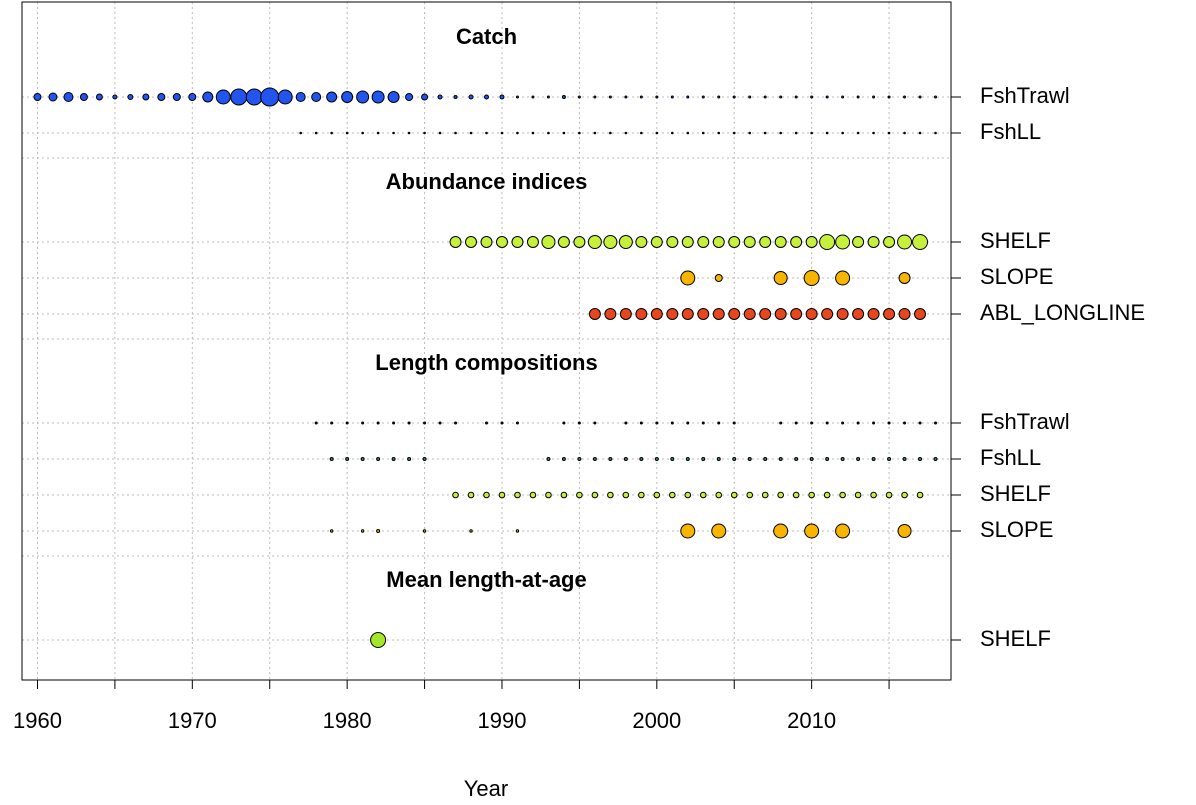 Image resolution: width=1196 pixels, height=805 pixels. Describe the element at coordinates (37, 720) in the screenshot. I see `x-tick-label: 1960` at that location.